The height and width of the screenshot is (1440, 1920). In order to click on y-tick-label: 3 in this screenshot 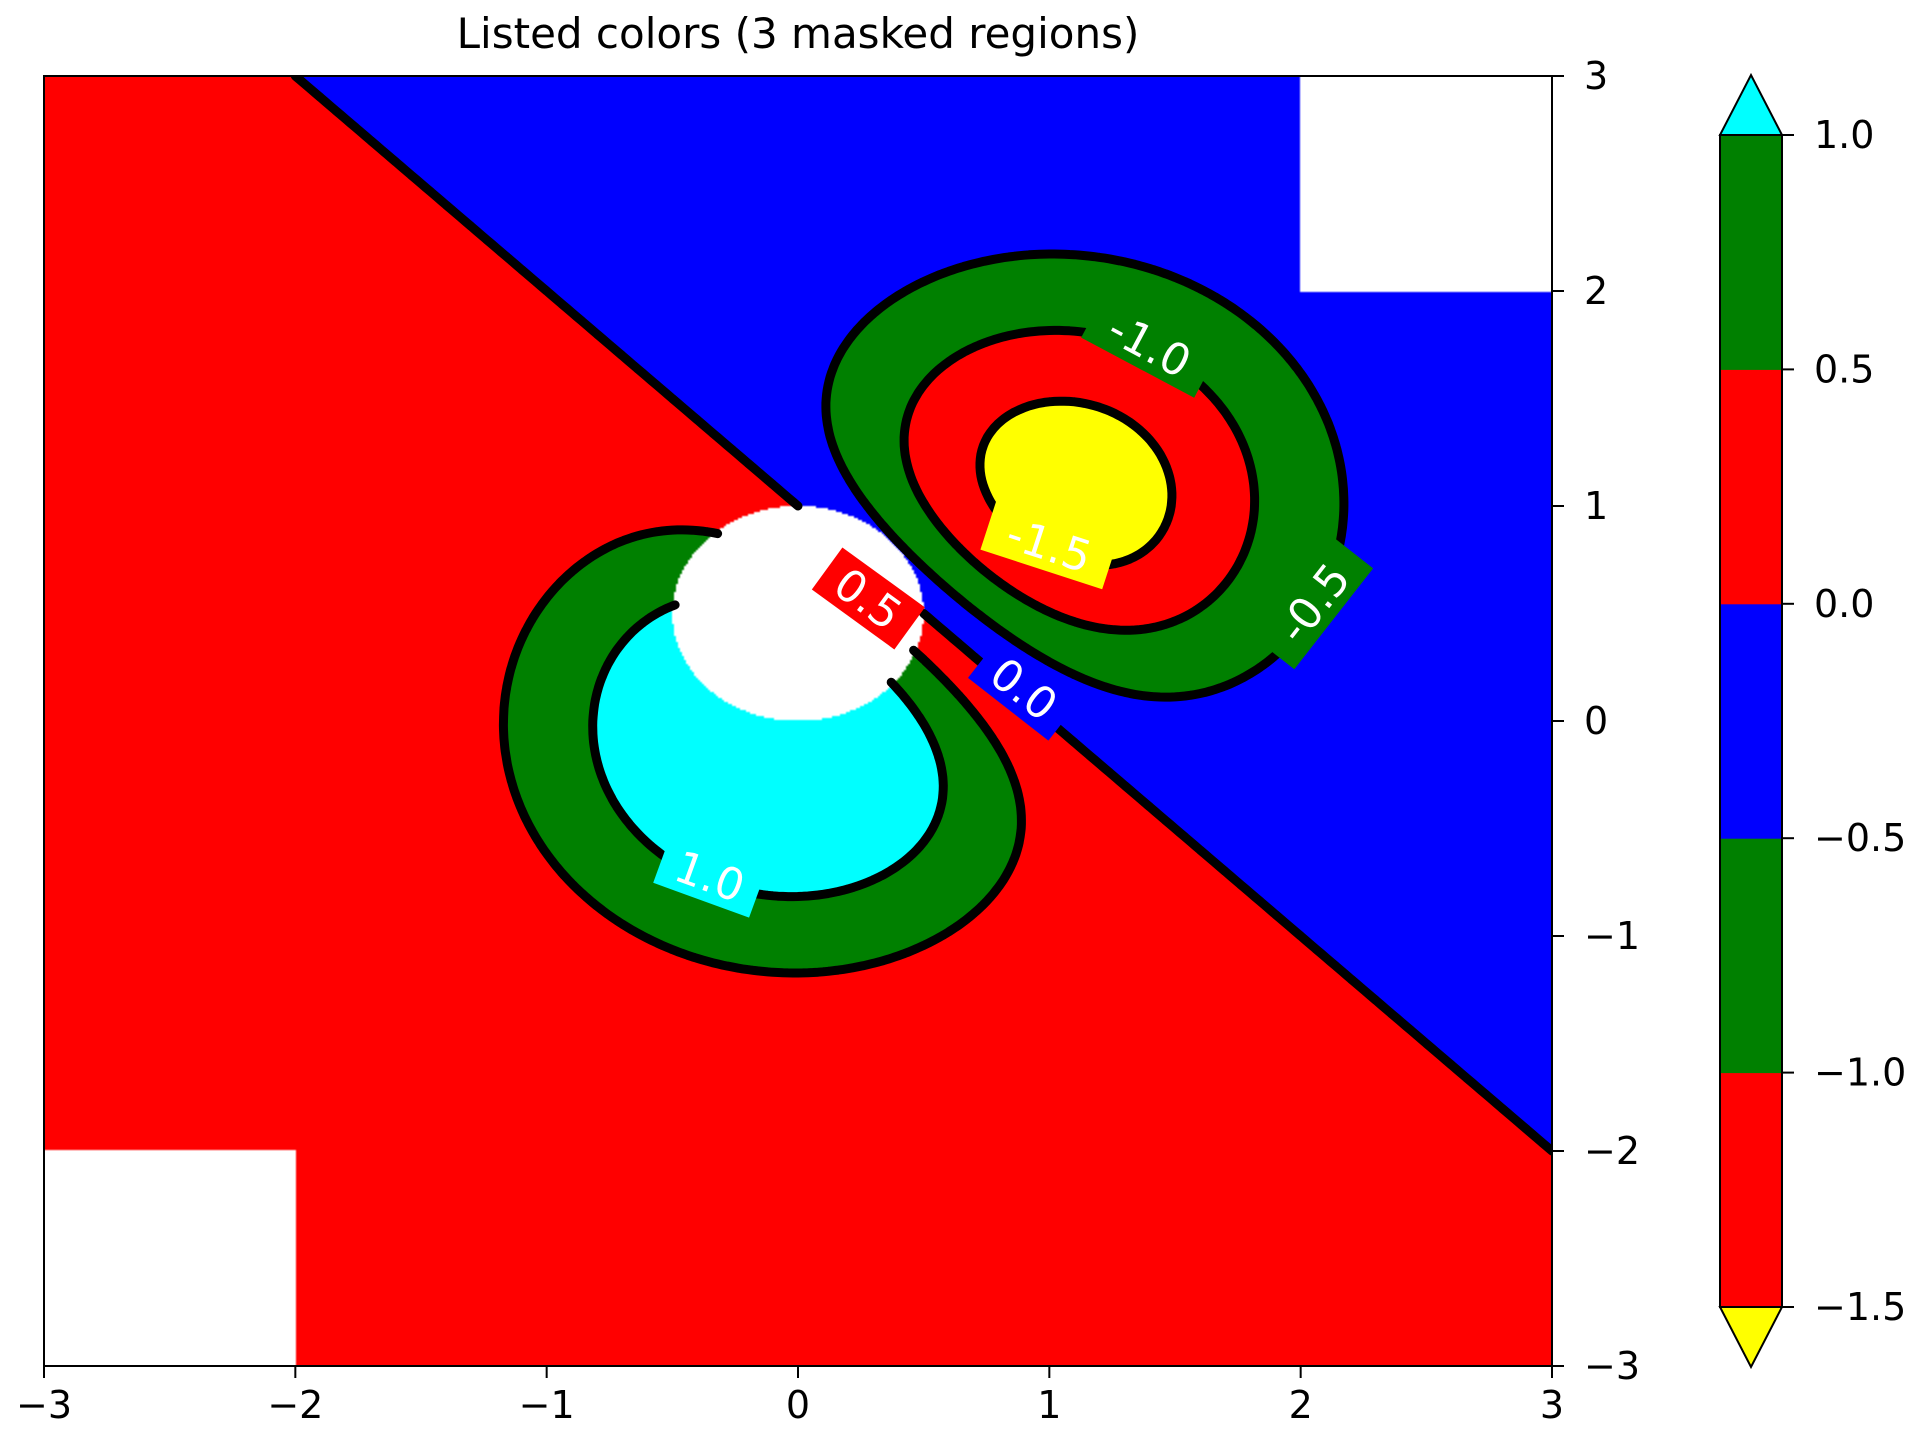, I will do `click(1596, 76)`.